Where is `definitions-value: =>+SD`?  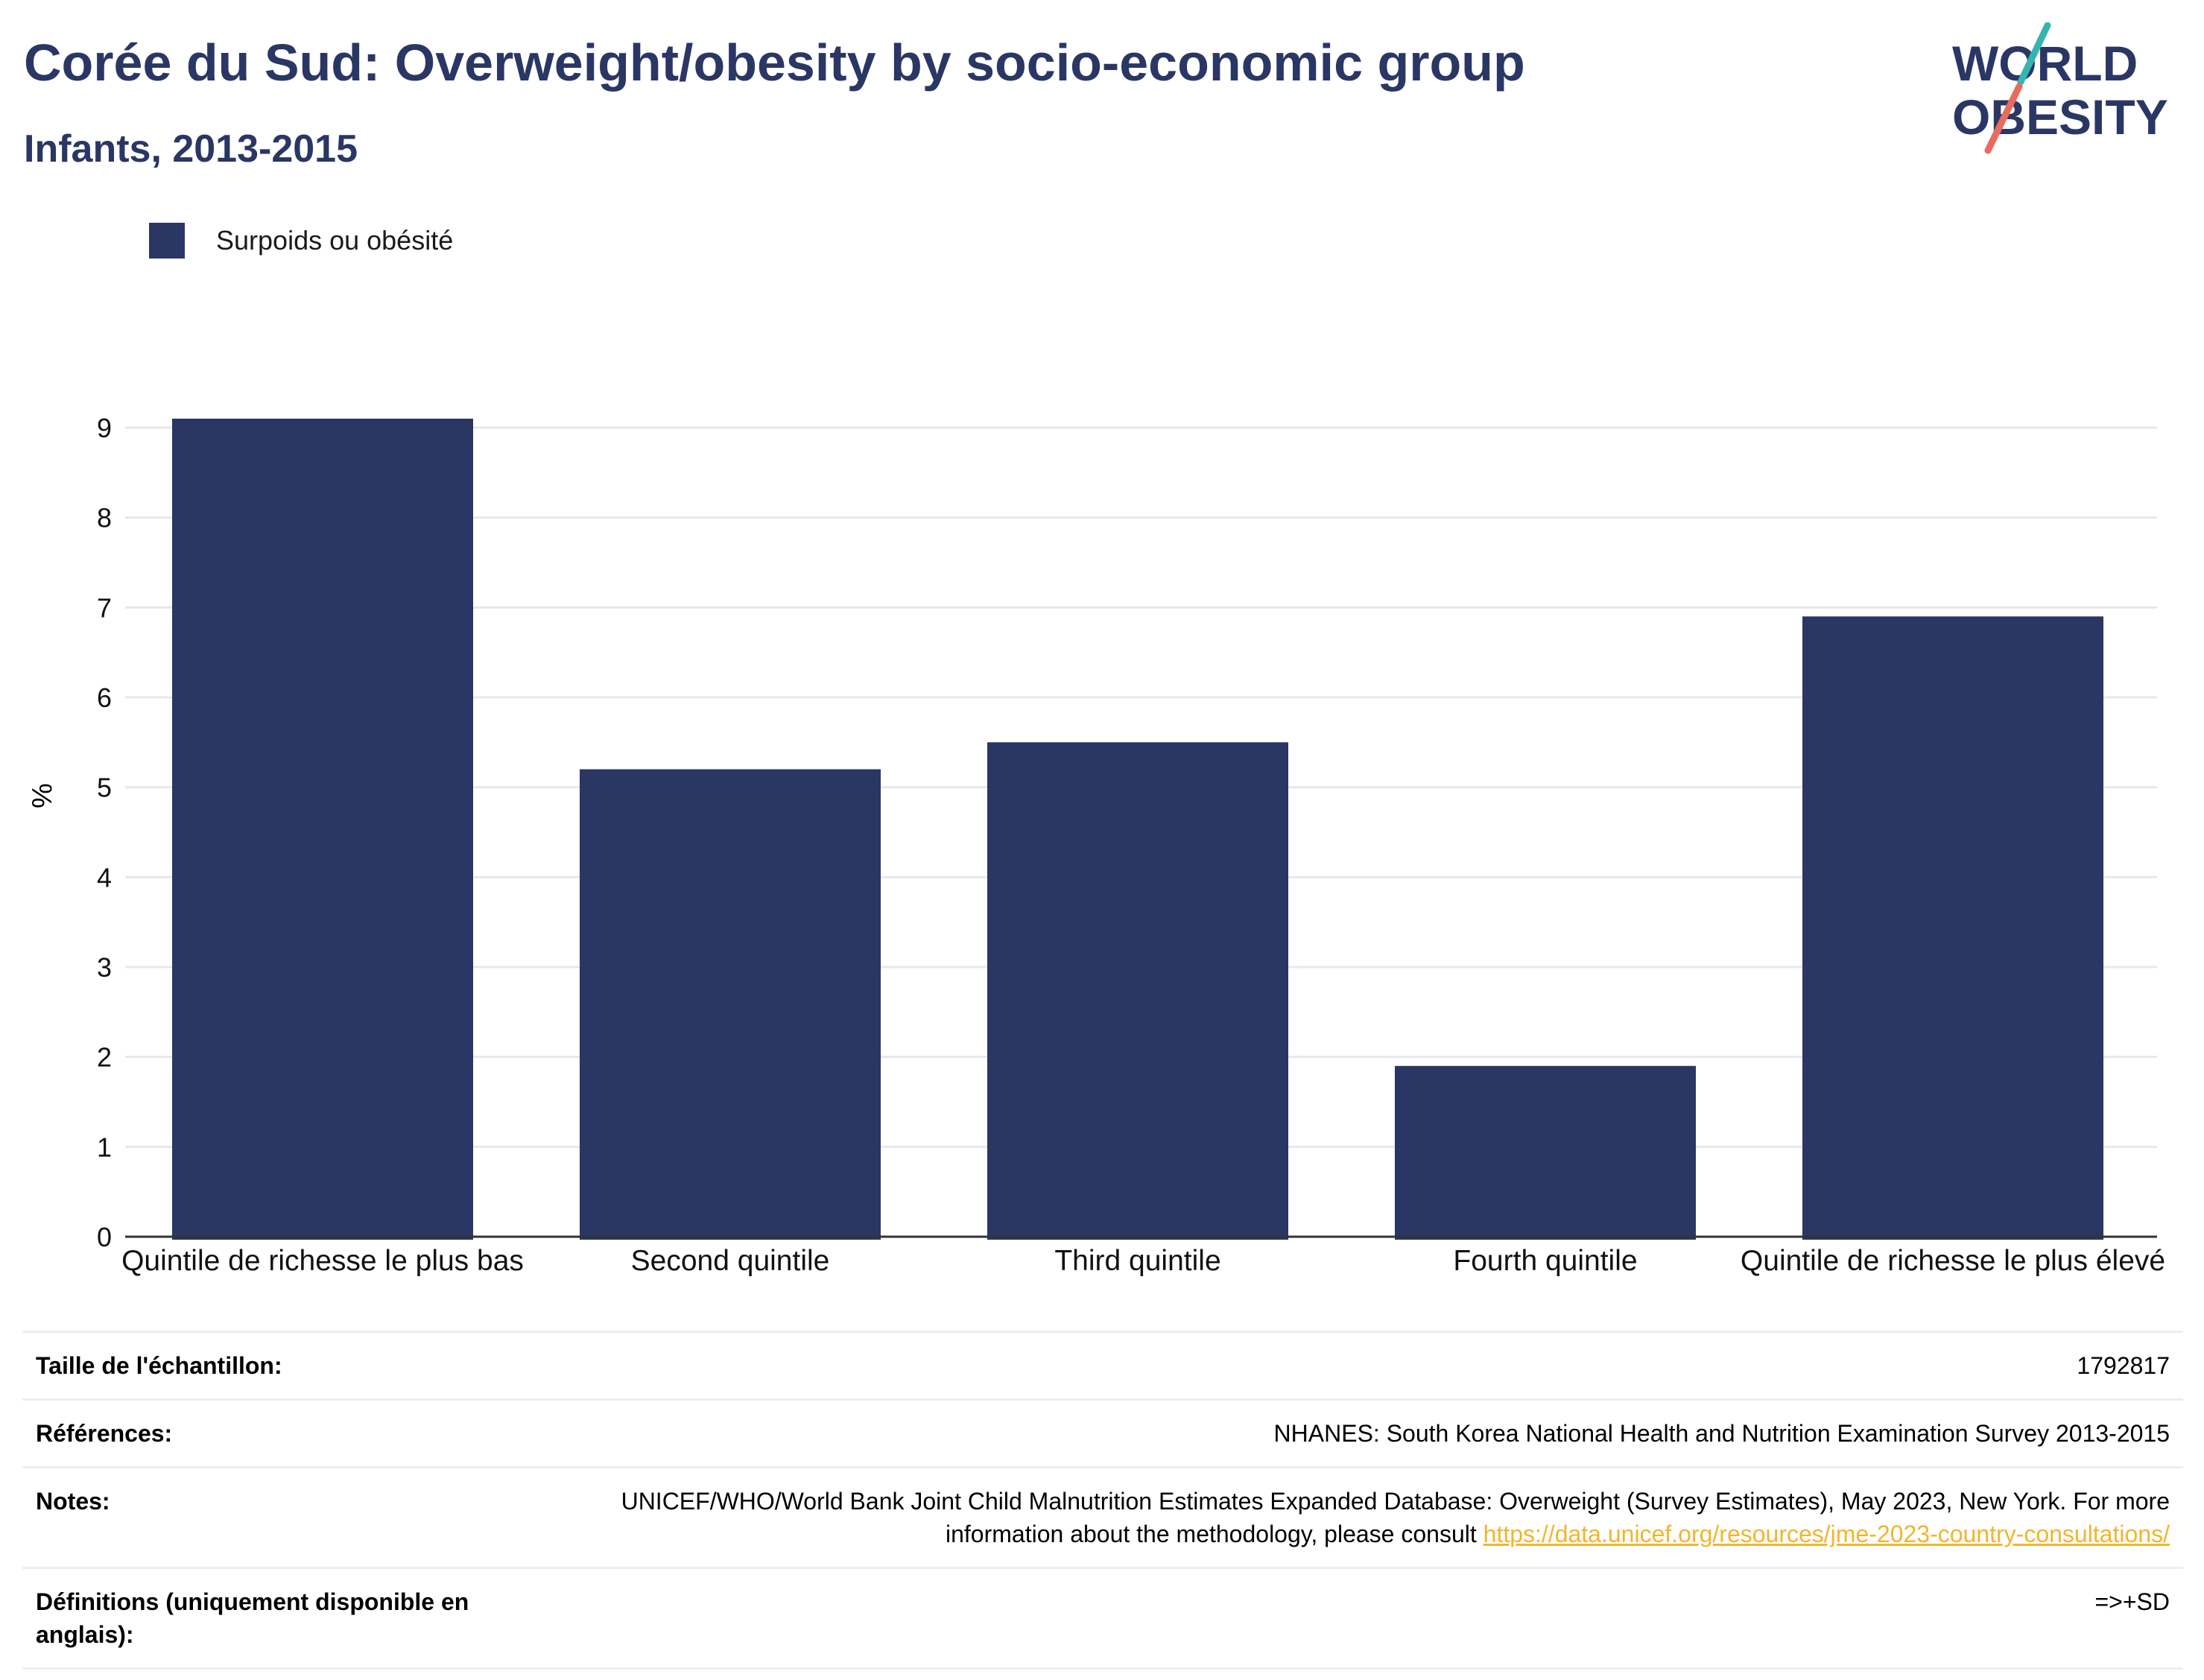
definitions-value: =>+SD is located at coordinates (2132, 1601).